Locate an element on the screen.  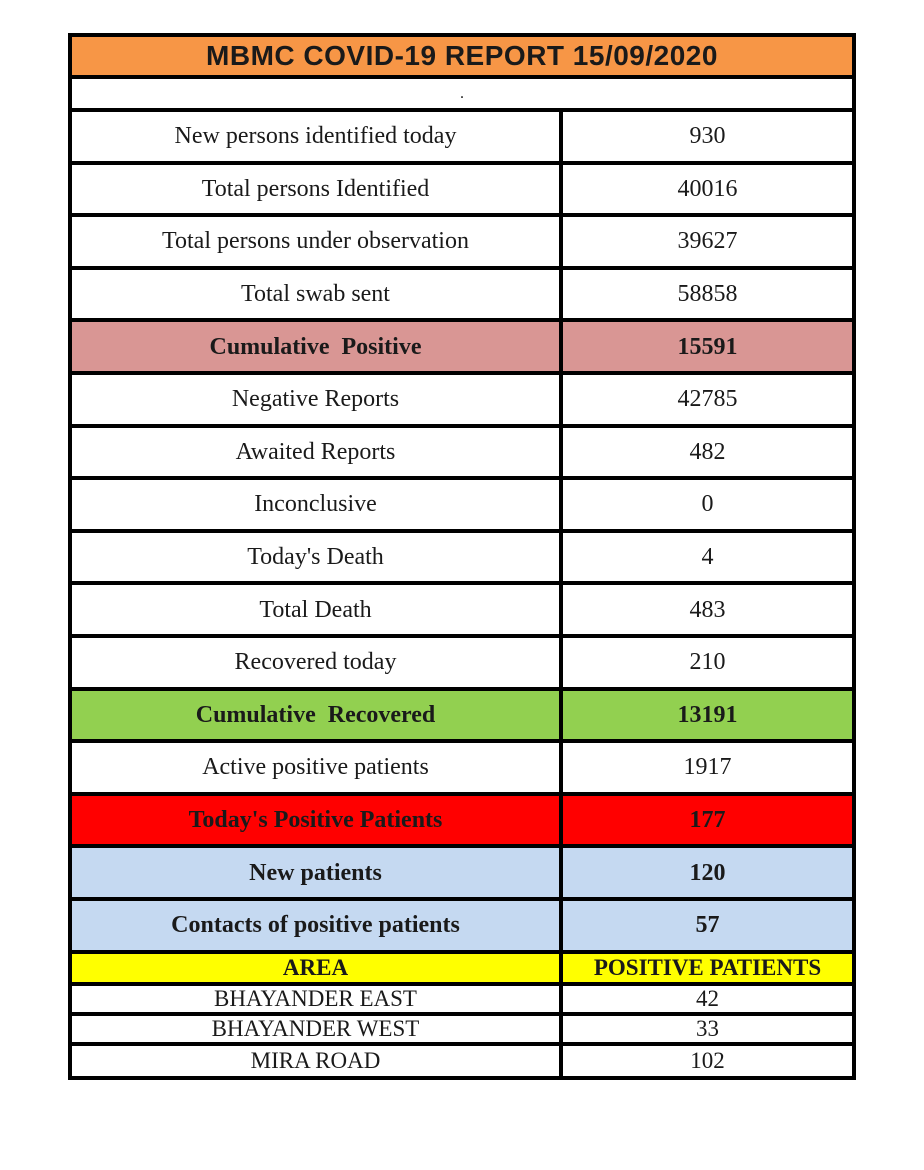
stat-row-contacts-of-positive: Contacts of positive patients 57 is located at coordinates (462, 927).